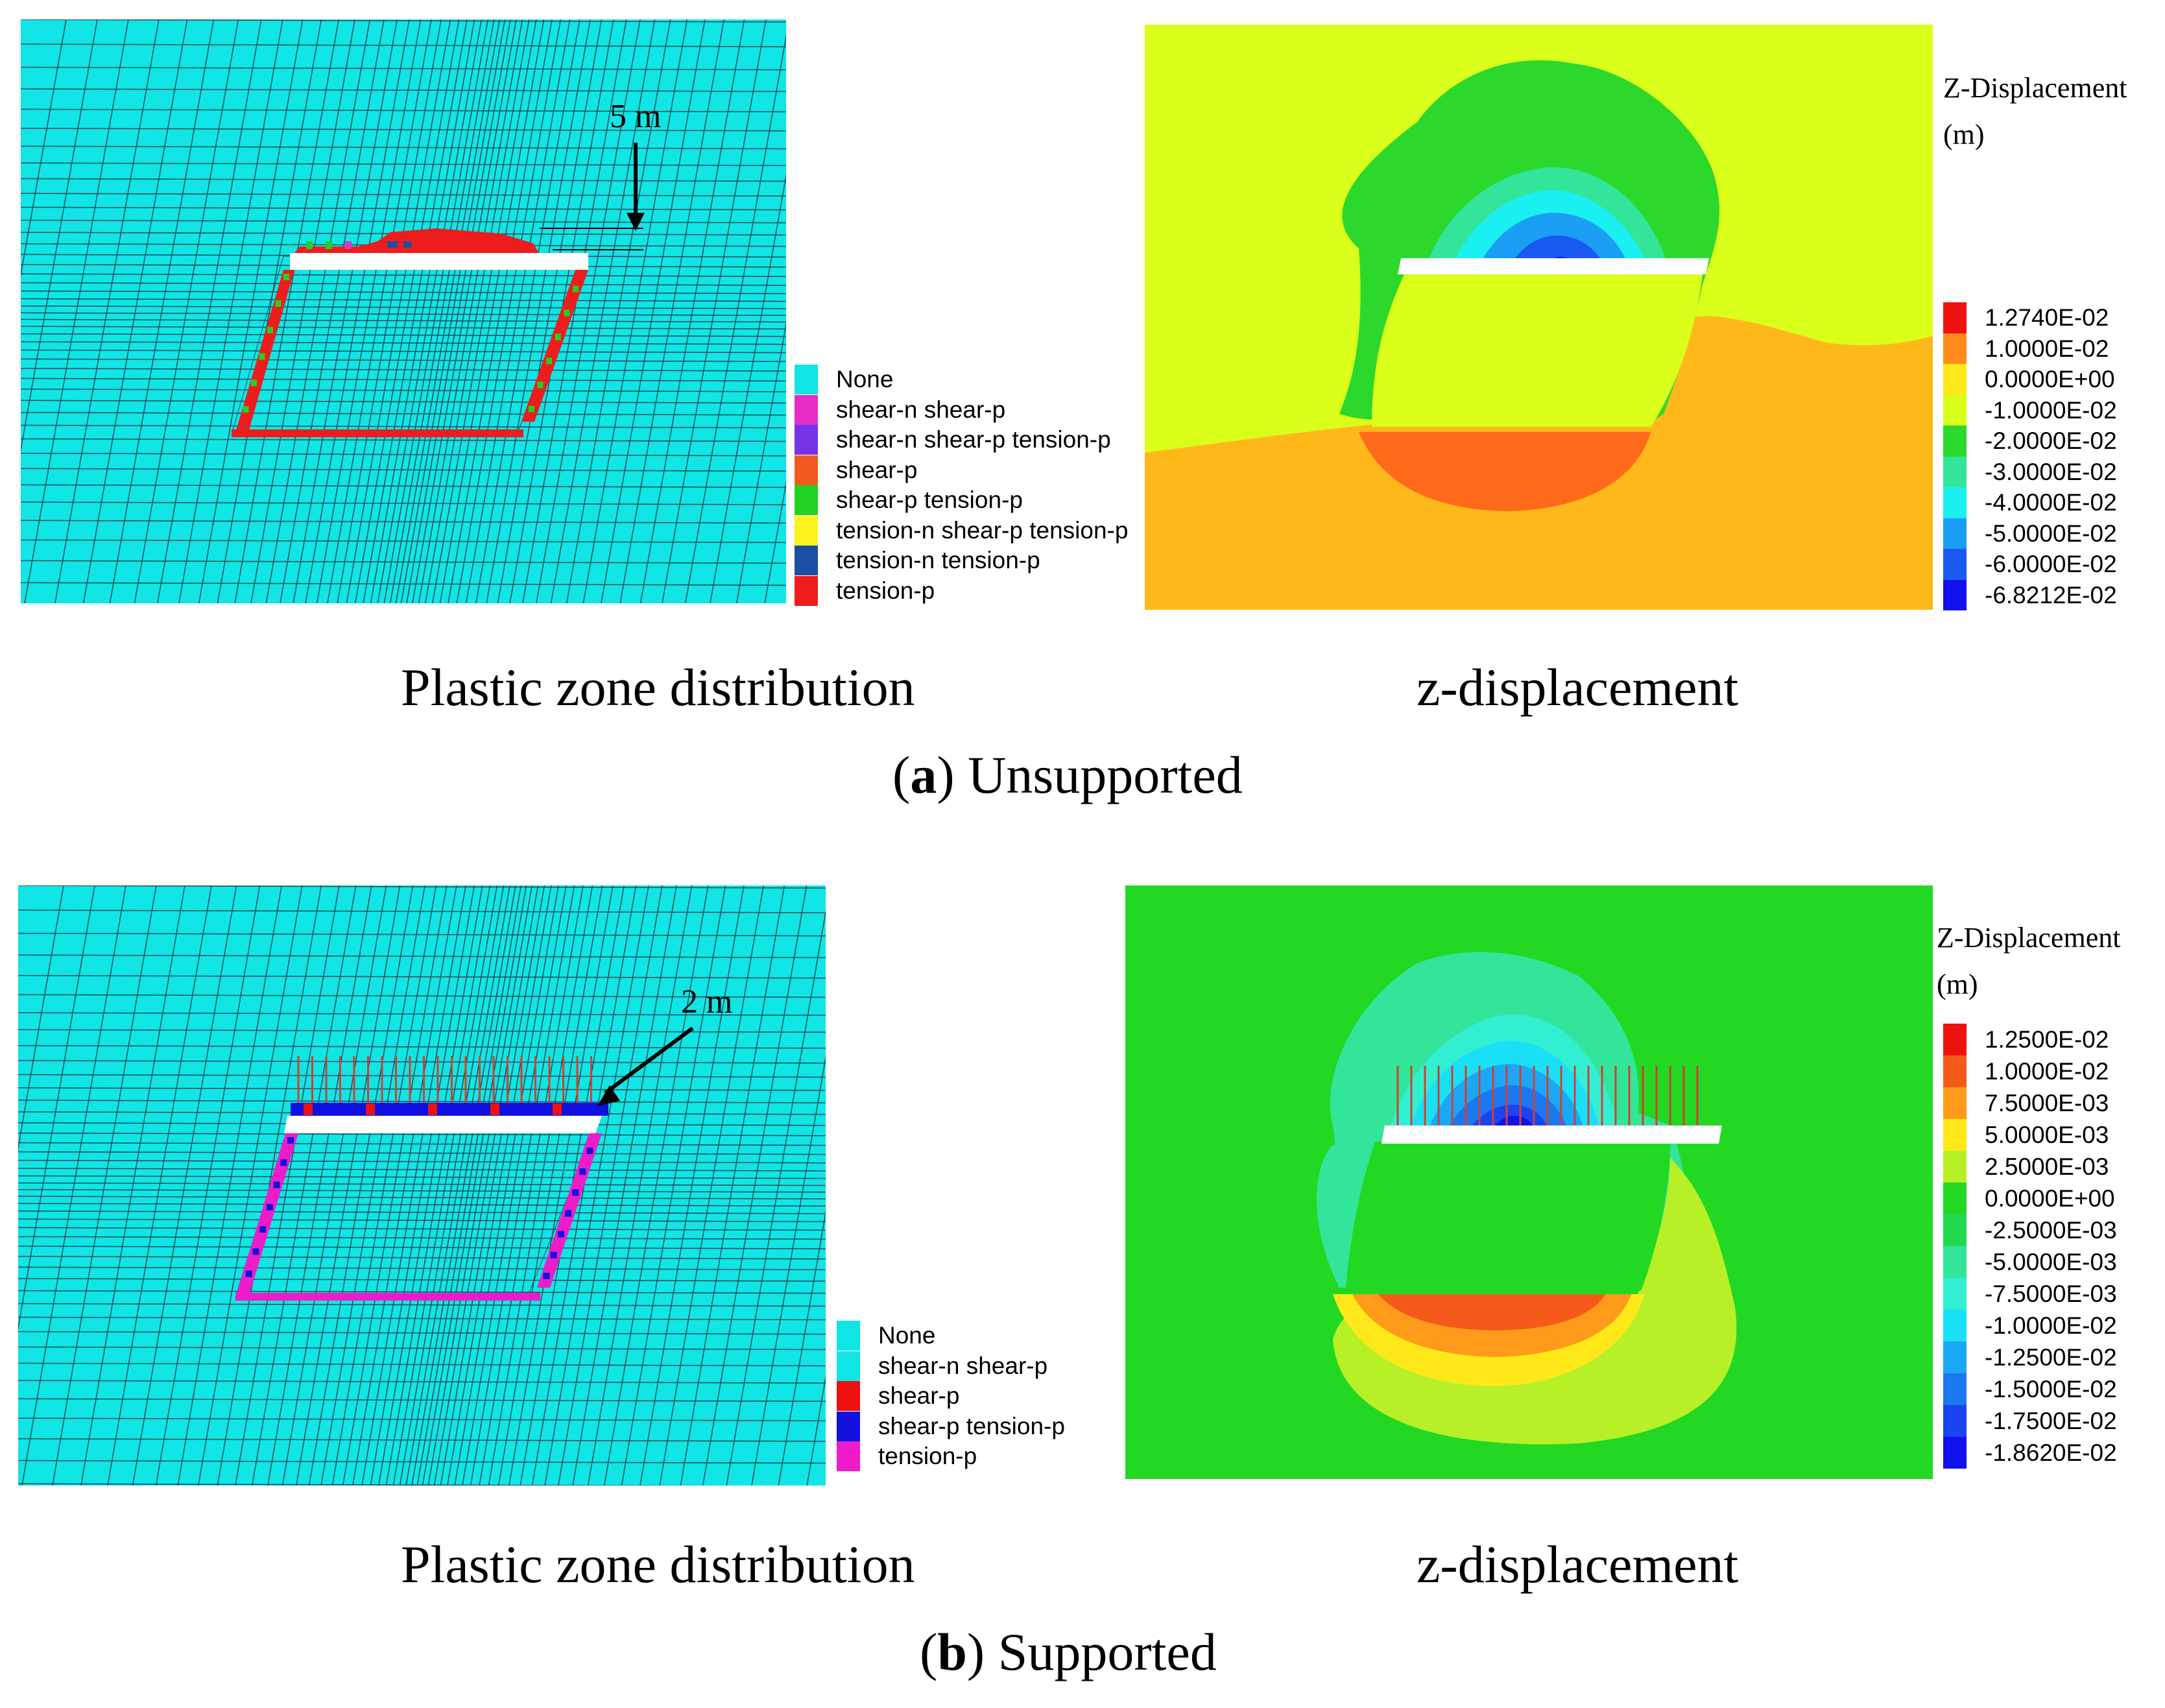  Describe the element at coordinates (2051, 1294) in the screenshot. I see `colorbar-value: -7.5000E-03` at that location.